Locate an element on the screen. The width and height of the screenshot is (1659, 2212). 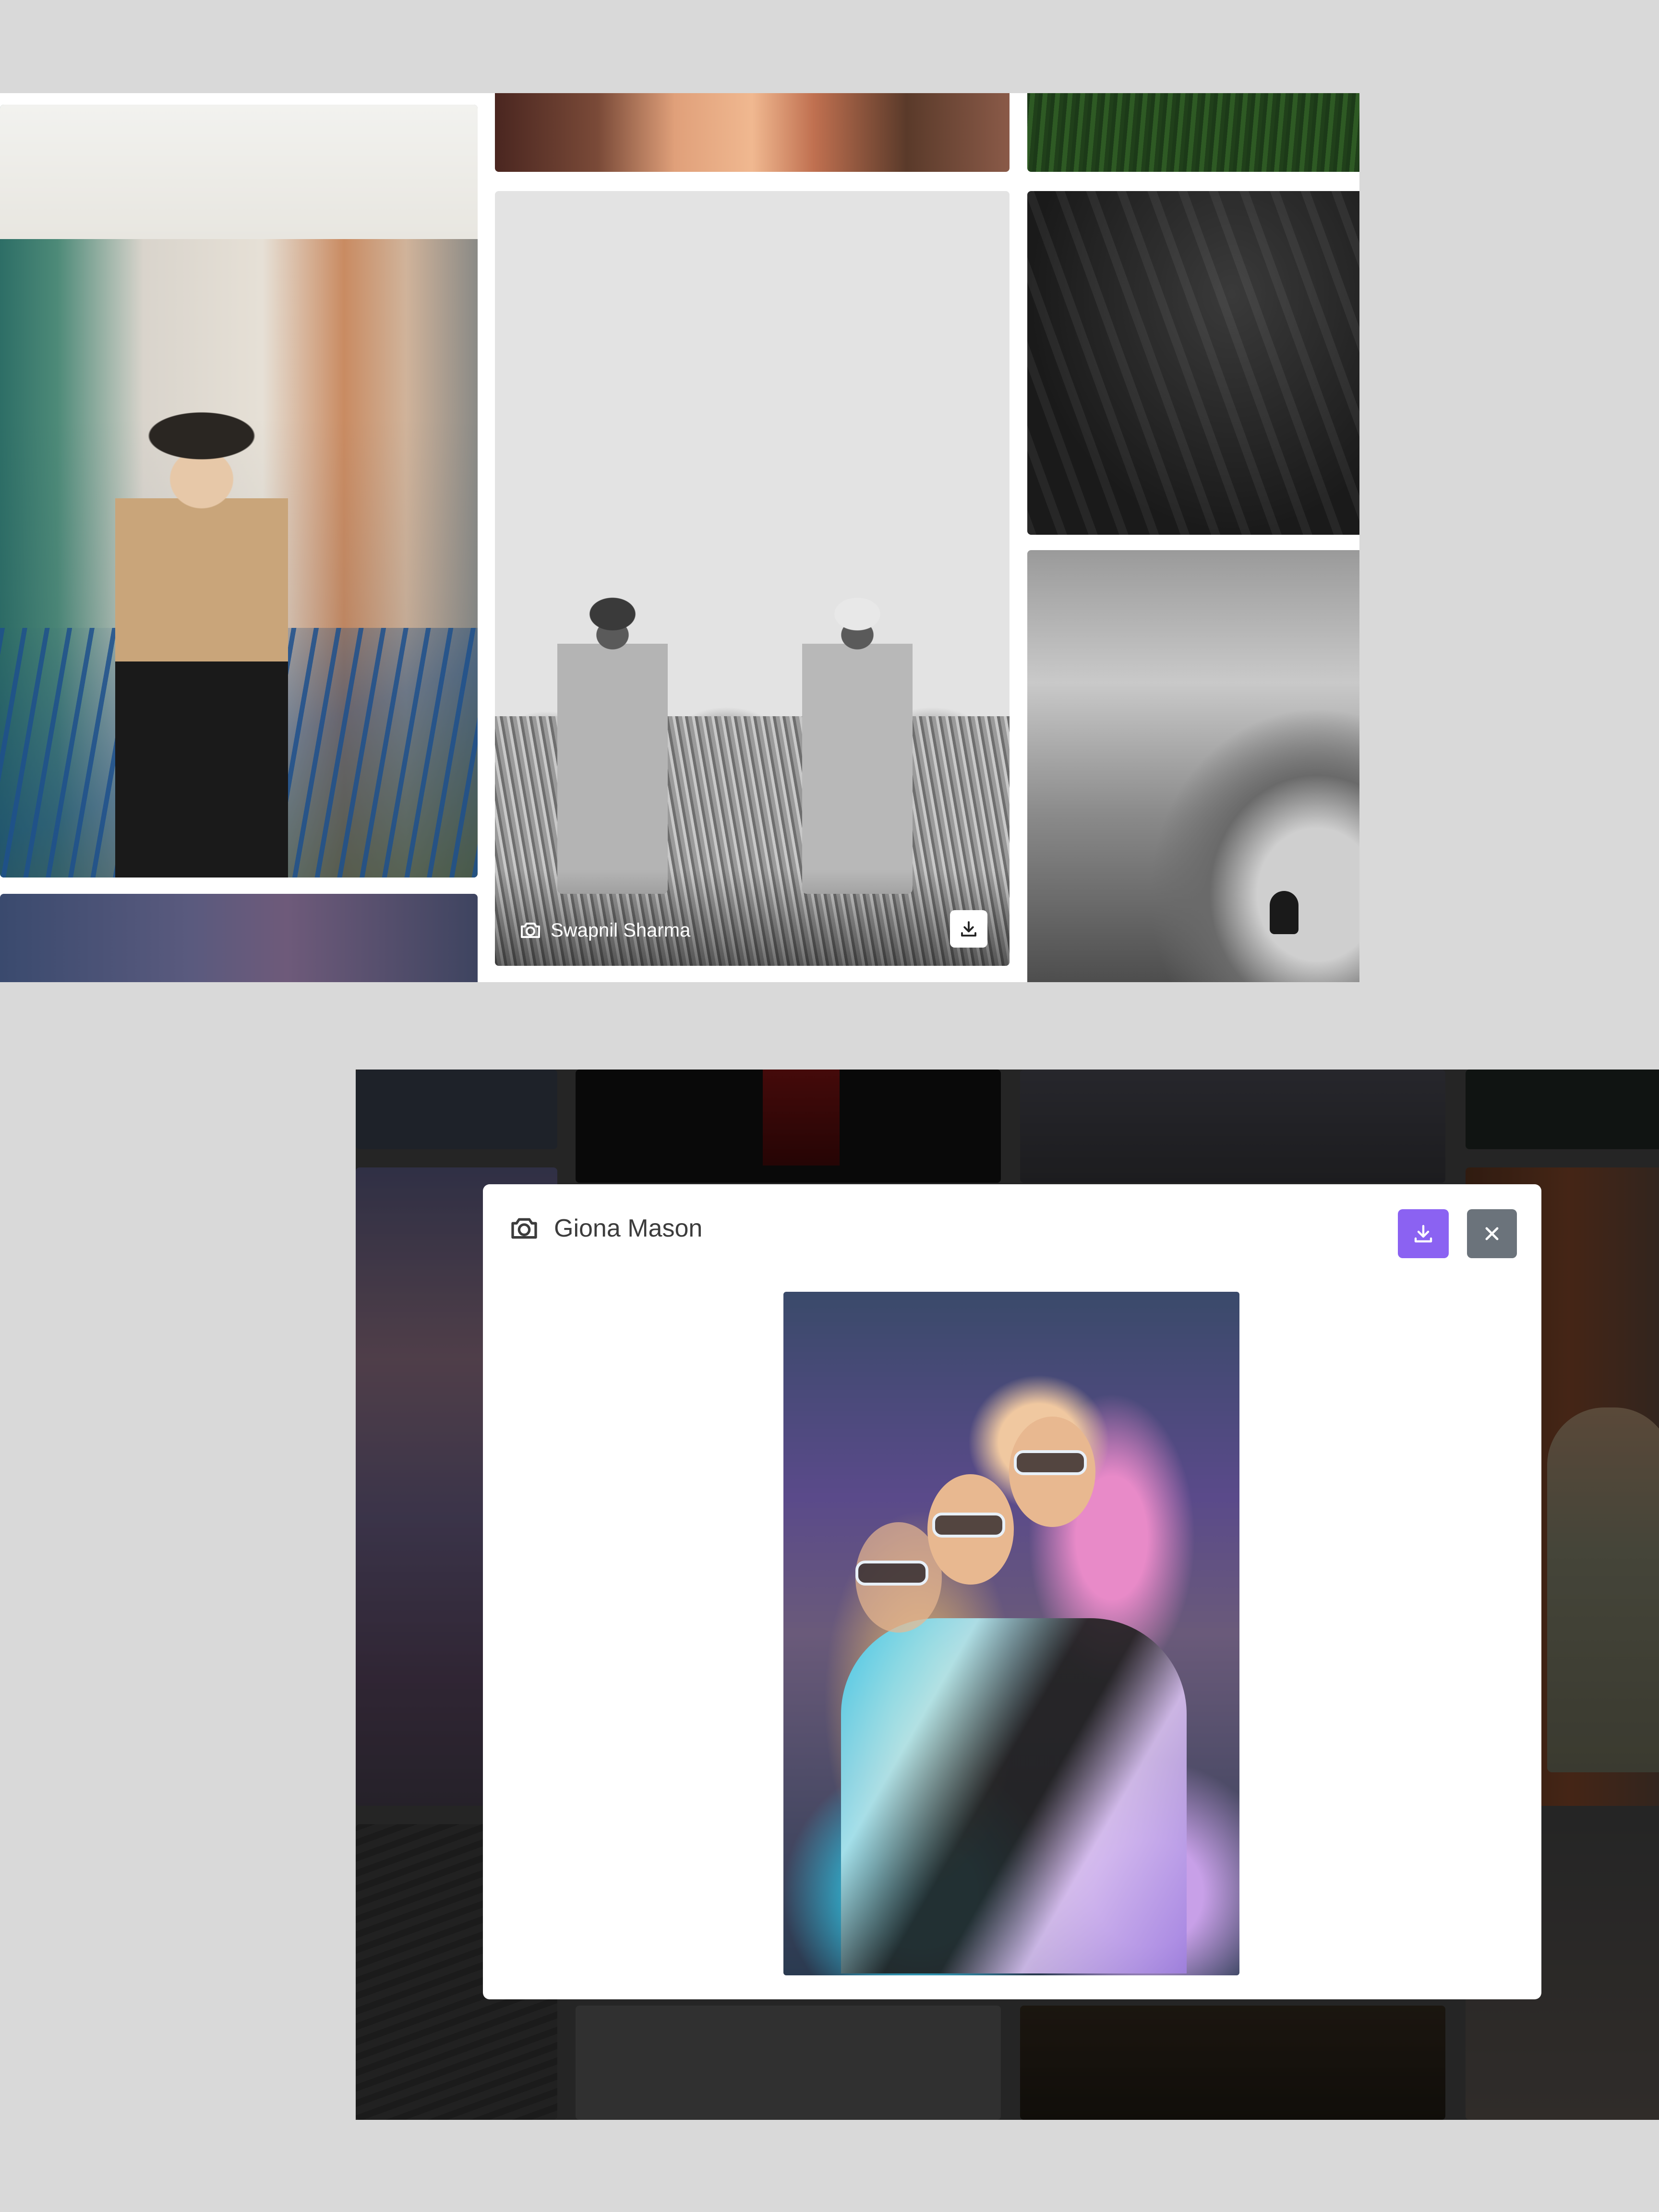
photographer-credit: Swapnil Sharma is located at coordinates (605, 931).